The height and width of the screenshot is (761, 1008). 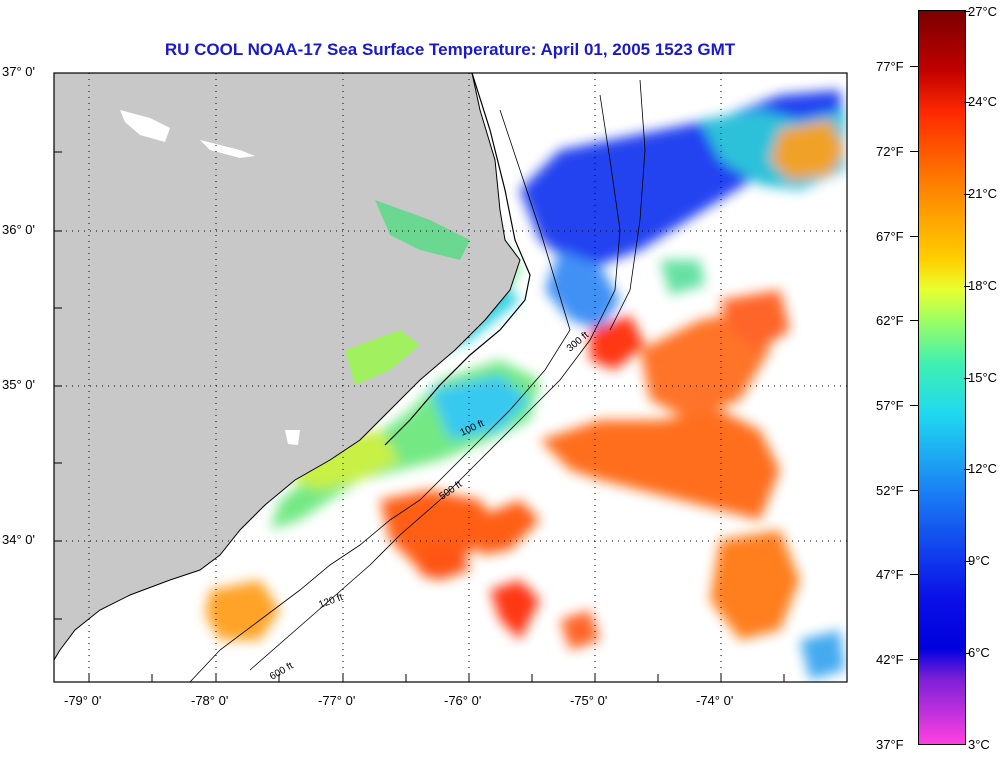 I want to click on fahrenheit-label: 67°F, so click(x=890, y=236).